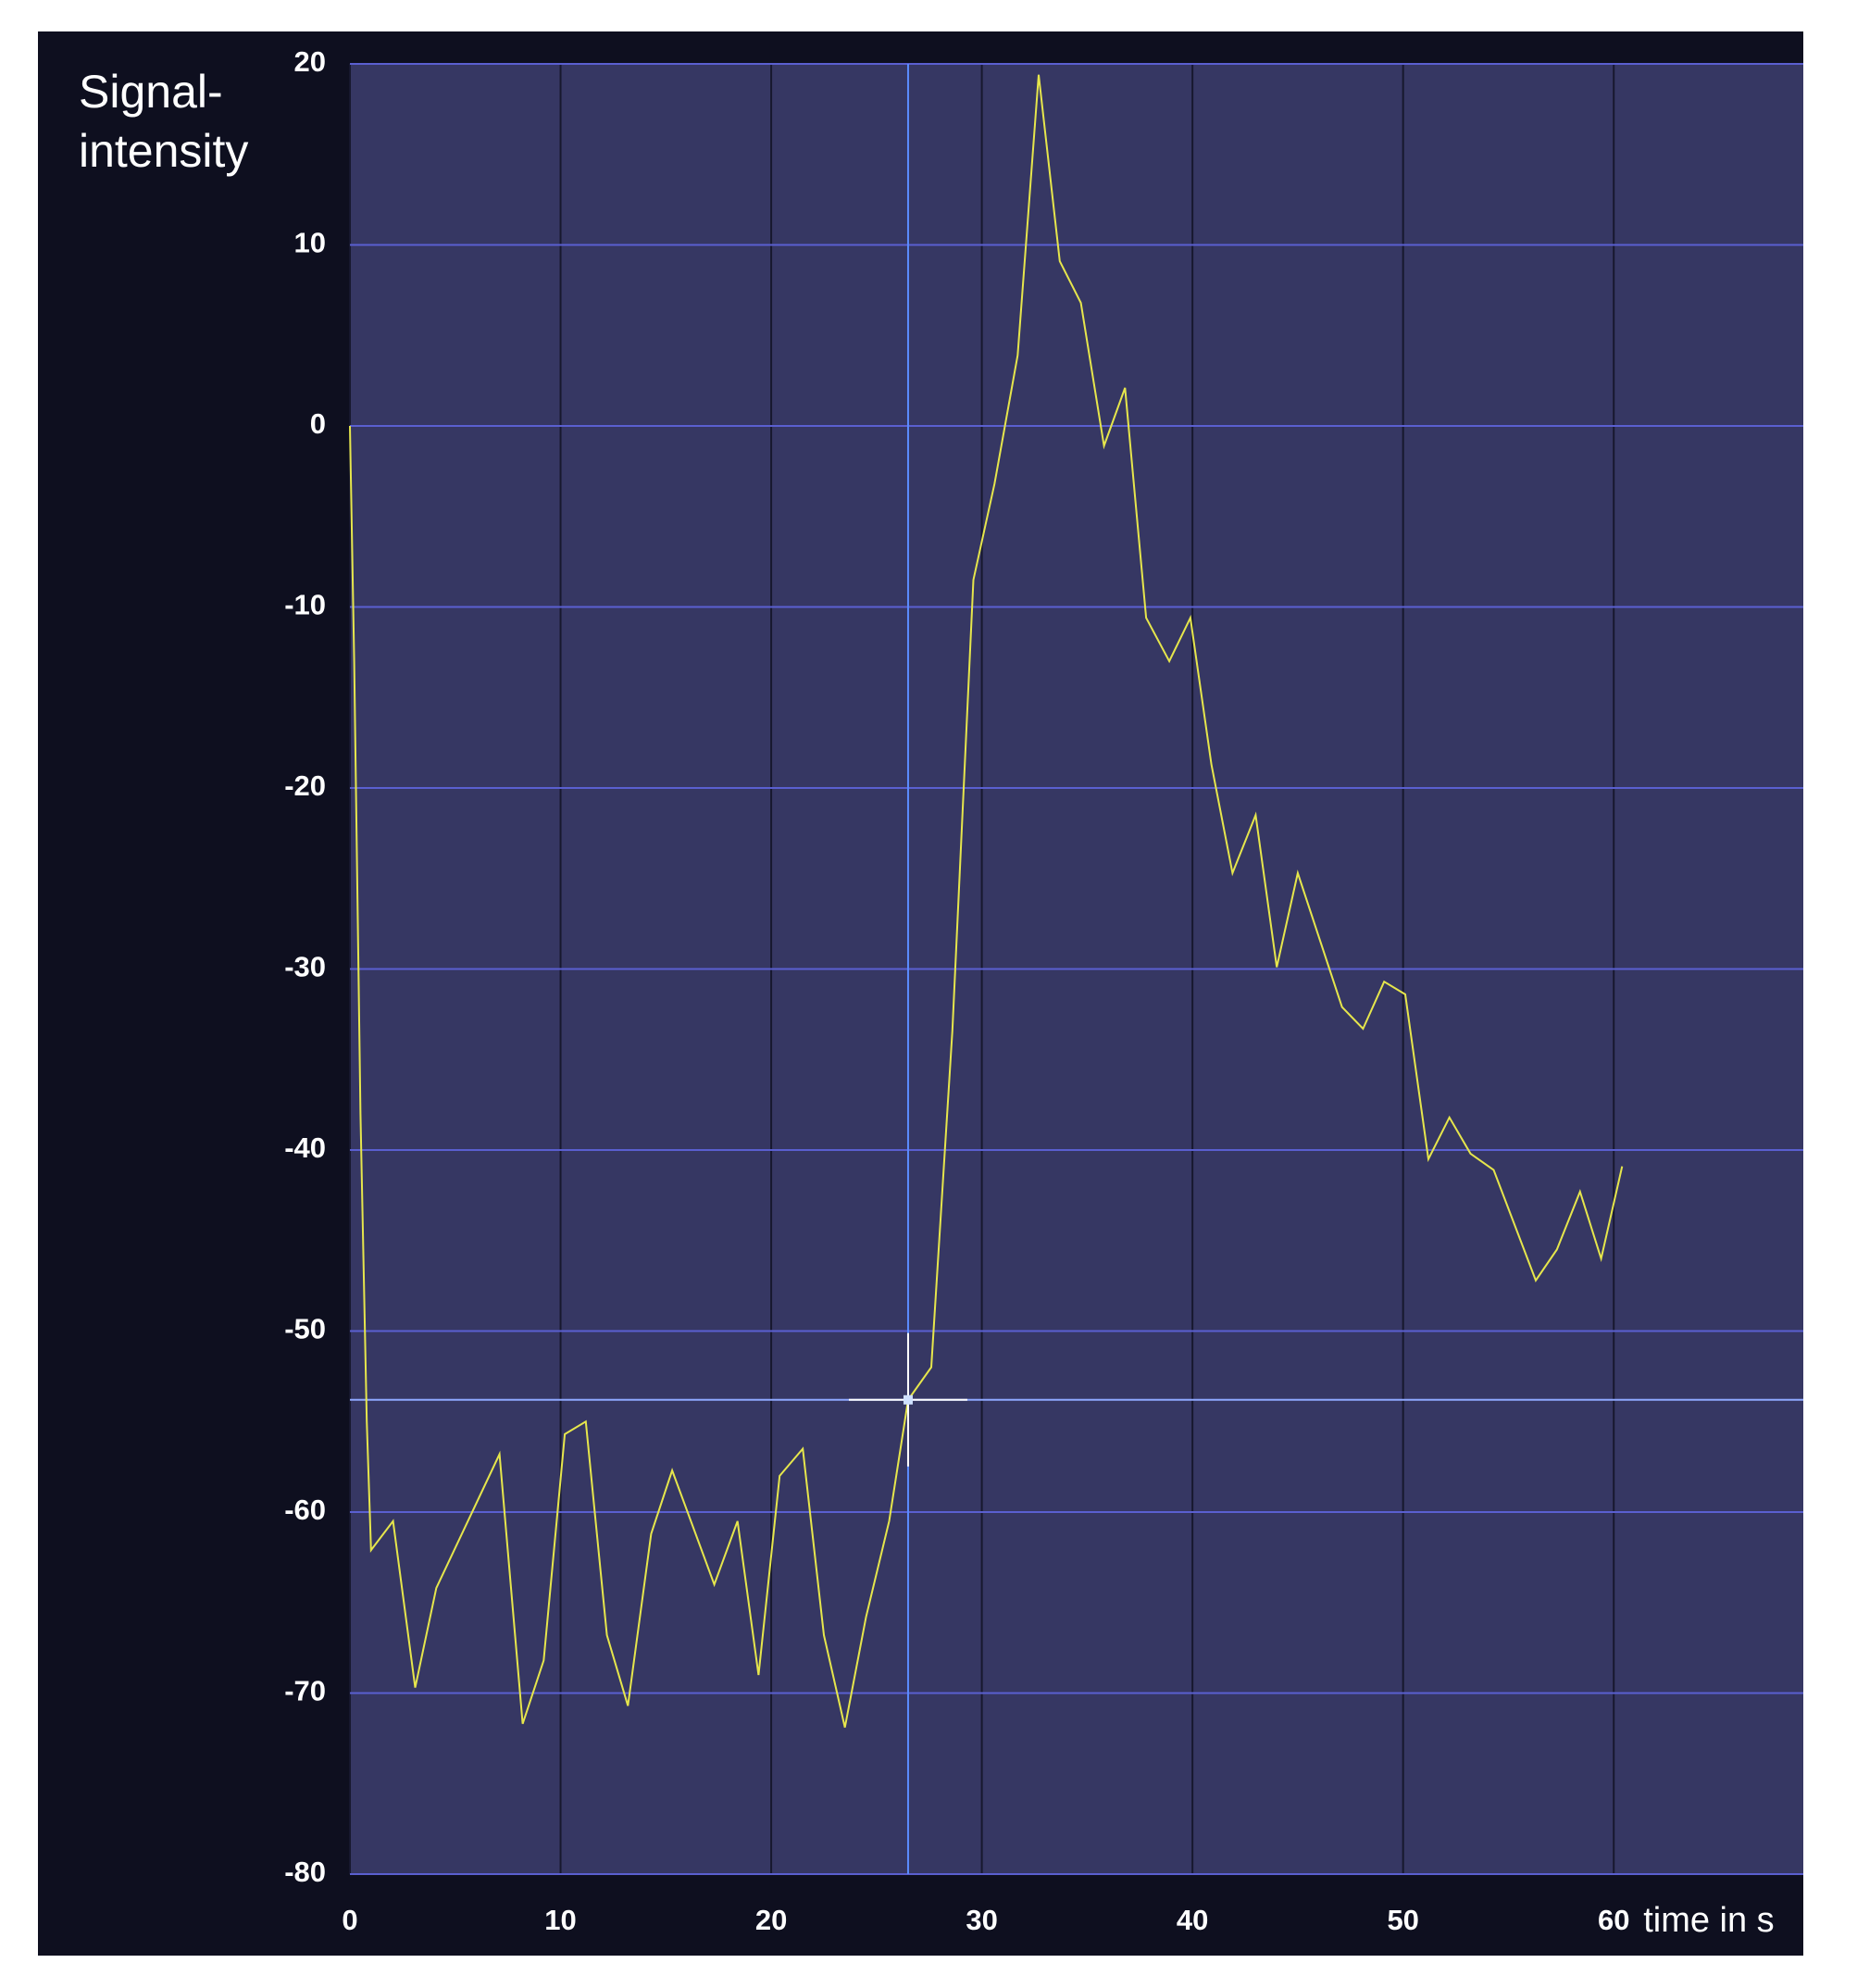 The image size is (1857, 1988). Describe the element at coordinates (981, 1920) in the screenshot. I see `x-tick-label: 30` at that location.